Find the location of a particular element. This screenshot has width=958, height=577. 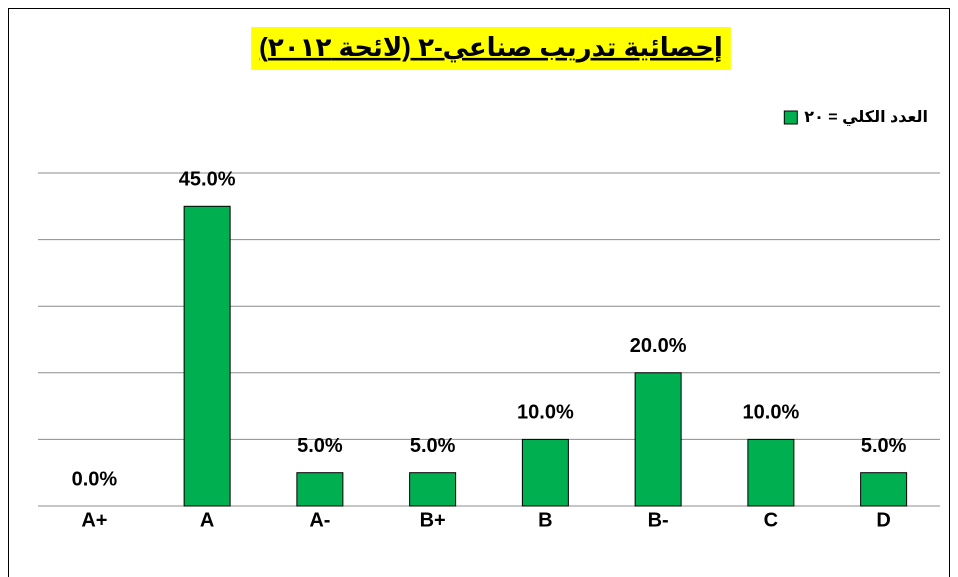

legend-swatch is located at coordinates (790, 117).